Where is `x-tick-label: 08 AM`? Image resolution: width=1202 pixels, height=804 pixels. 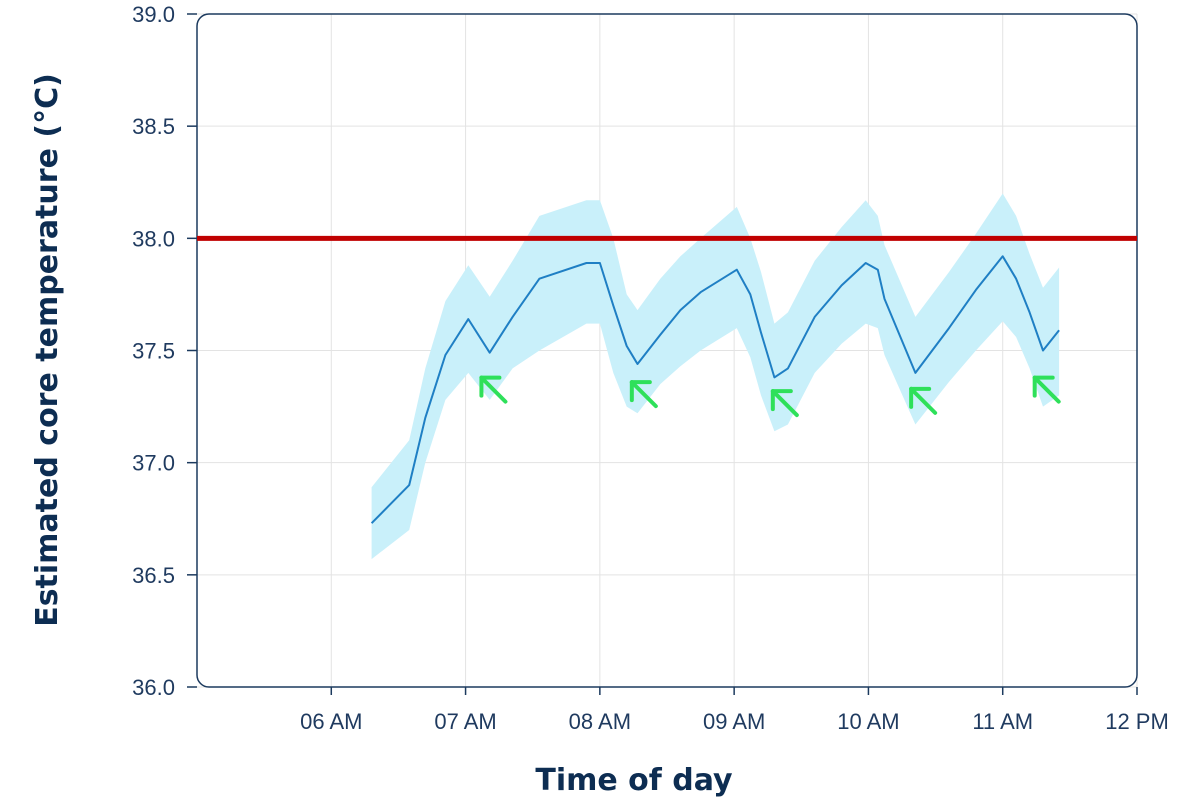
x-tick-label: 08 AM is located at coordinates (600, 721).